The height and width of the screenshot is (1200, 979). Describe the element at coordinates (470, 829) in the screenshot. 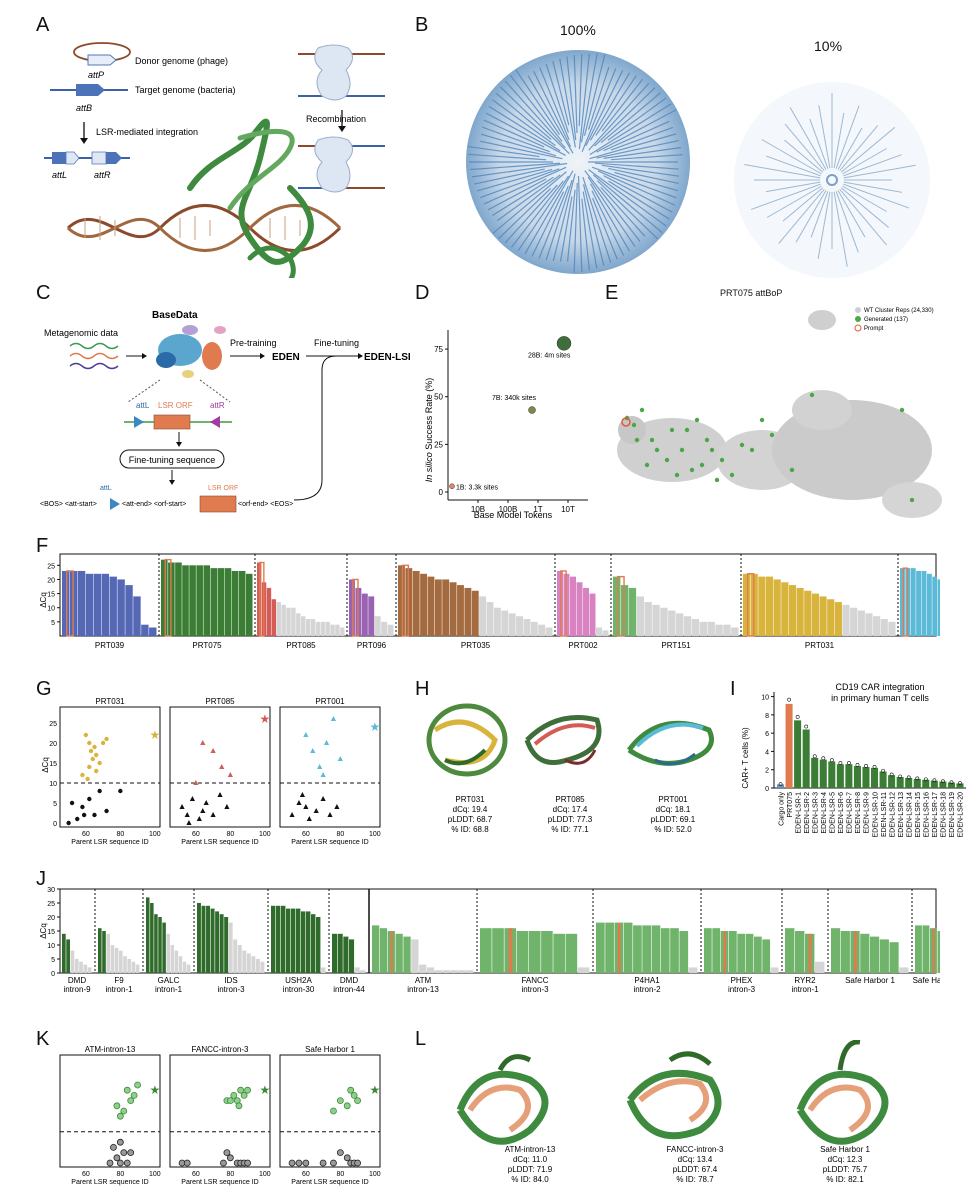

I see `h-id-1: % ID: 68.8` at that location.